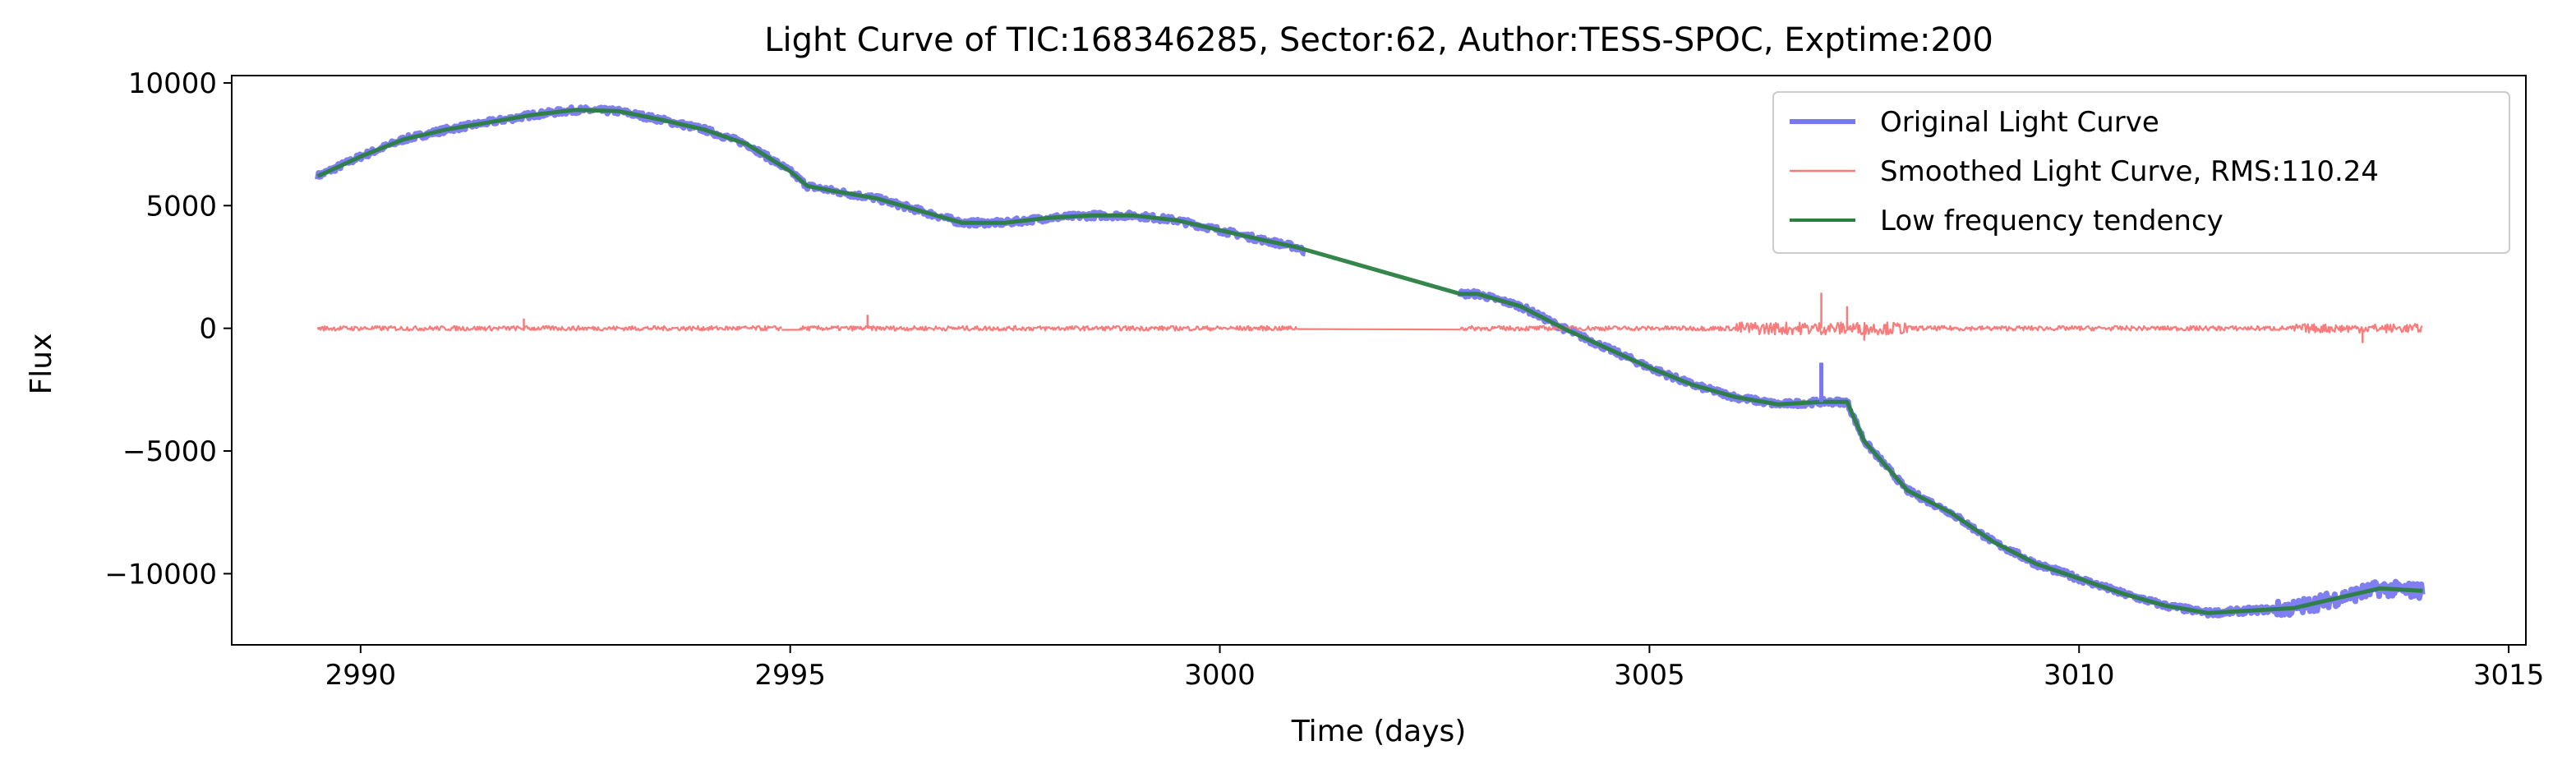 Image resolution: width=2576 pixels, height=773 pixels. I want to click on y-tick-label: −5000, so click(169, 451).